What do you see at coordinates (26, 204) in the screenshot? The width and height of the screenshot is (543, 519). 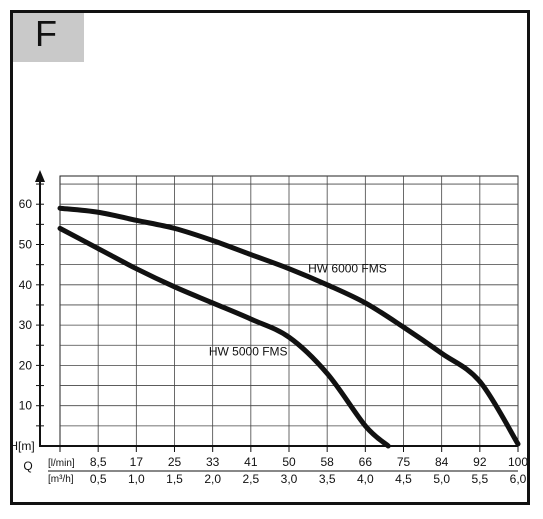 I see `y-tick-label: 60` at bounding box center [26, 204].